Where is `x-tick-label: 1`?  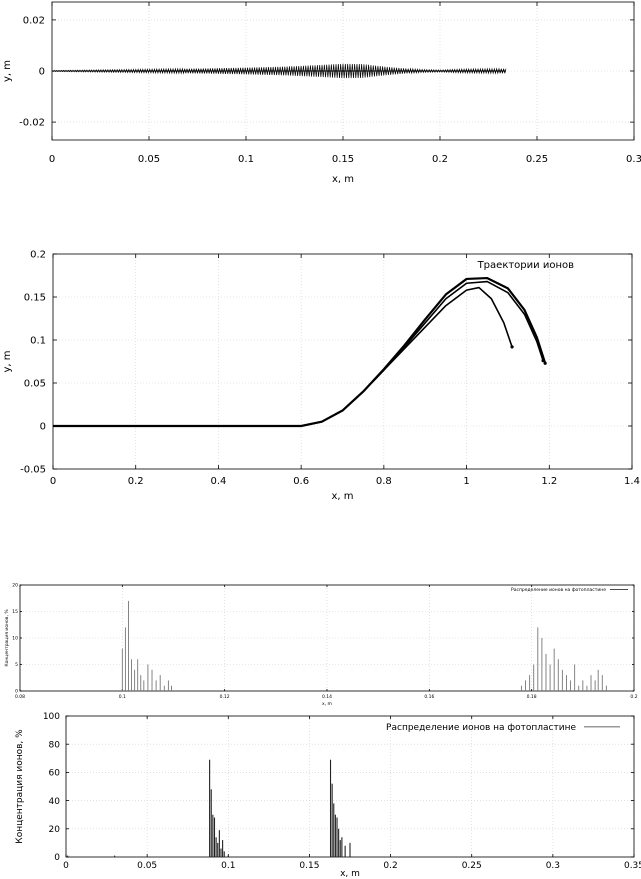
x-tick-label: 1 is located at coordinates (466, 481).